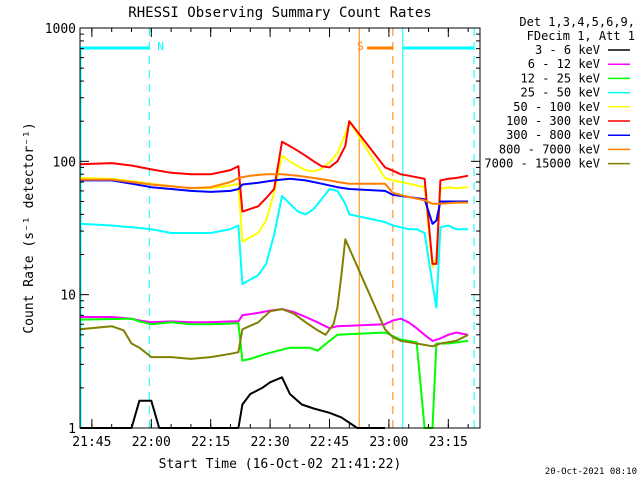 The width and height of the screenshot is (640, 480). What do you see at coordinates (542, 164) in the screenshot?
I see `legend-entry-label: 7000 - 15000 keV` at bounding box center [542, 164].